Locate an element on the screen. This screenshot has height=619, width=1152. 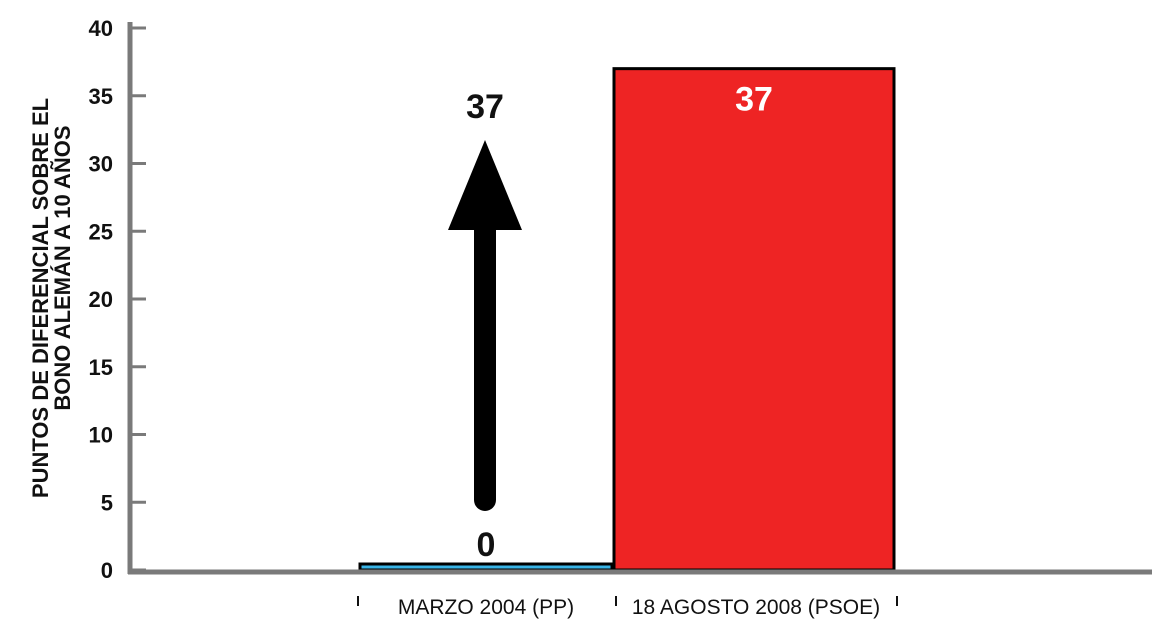
y-tick-label-40: 40 is located at coordinates (101, 28).